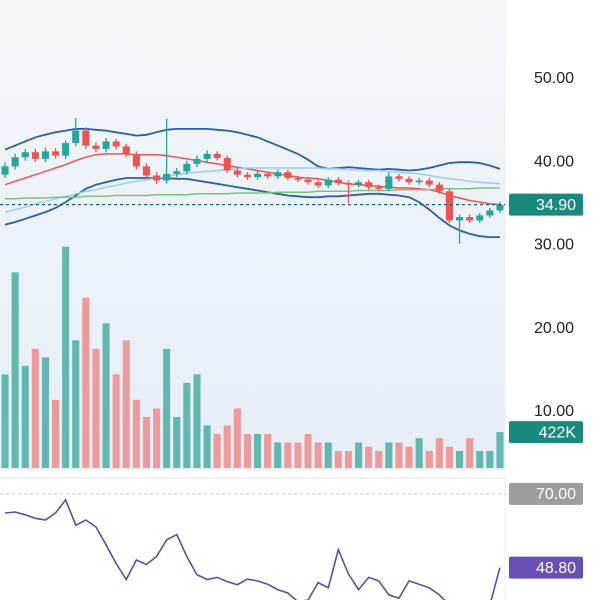  I want to click on rsi-line, so click(252, 549).